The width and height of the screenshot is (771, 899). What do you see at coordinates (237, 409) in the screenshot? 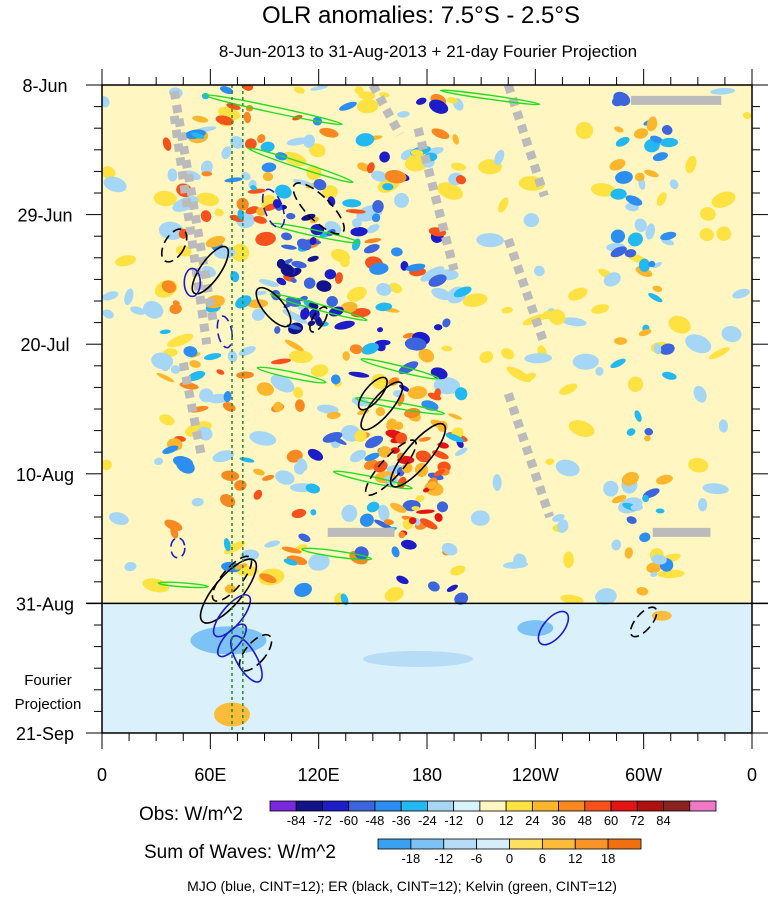
I see `reference-lines` at bounding box center [237, 409].